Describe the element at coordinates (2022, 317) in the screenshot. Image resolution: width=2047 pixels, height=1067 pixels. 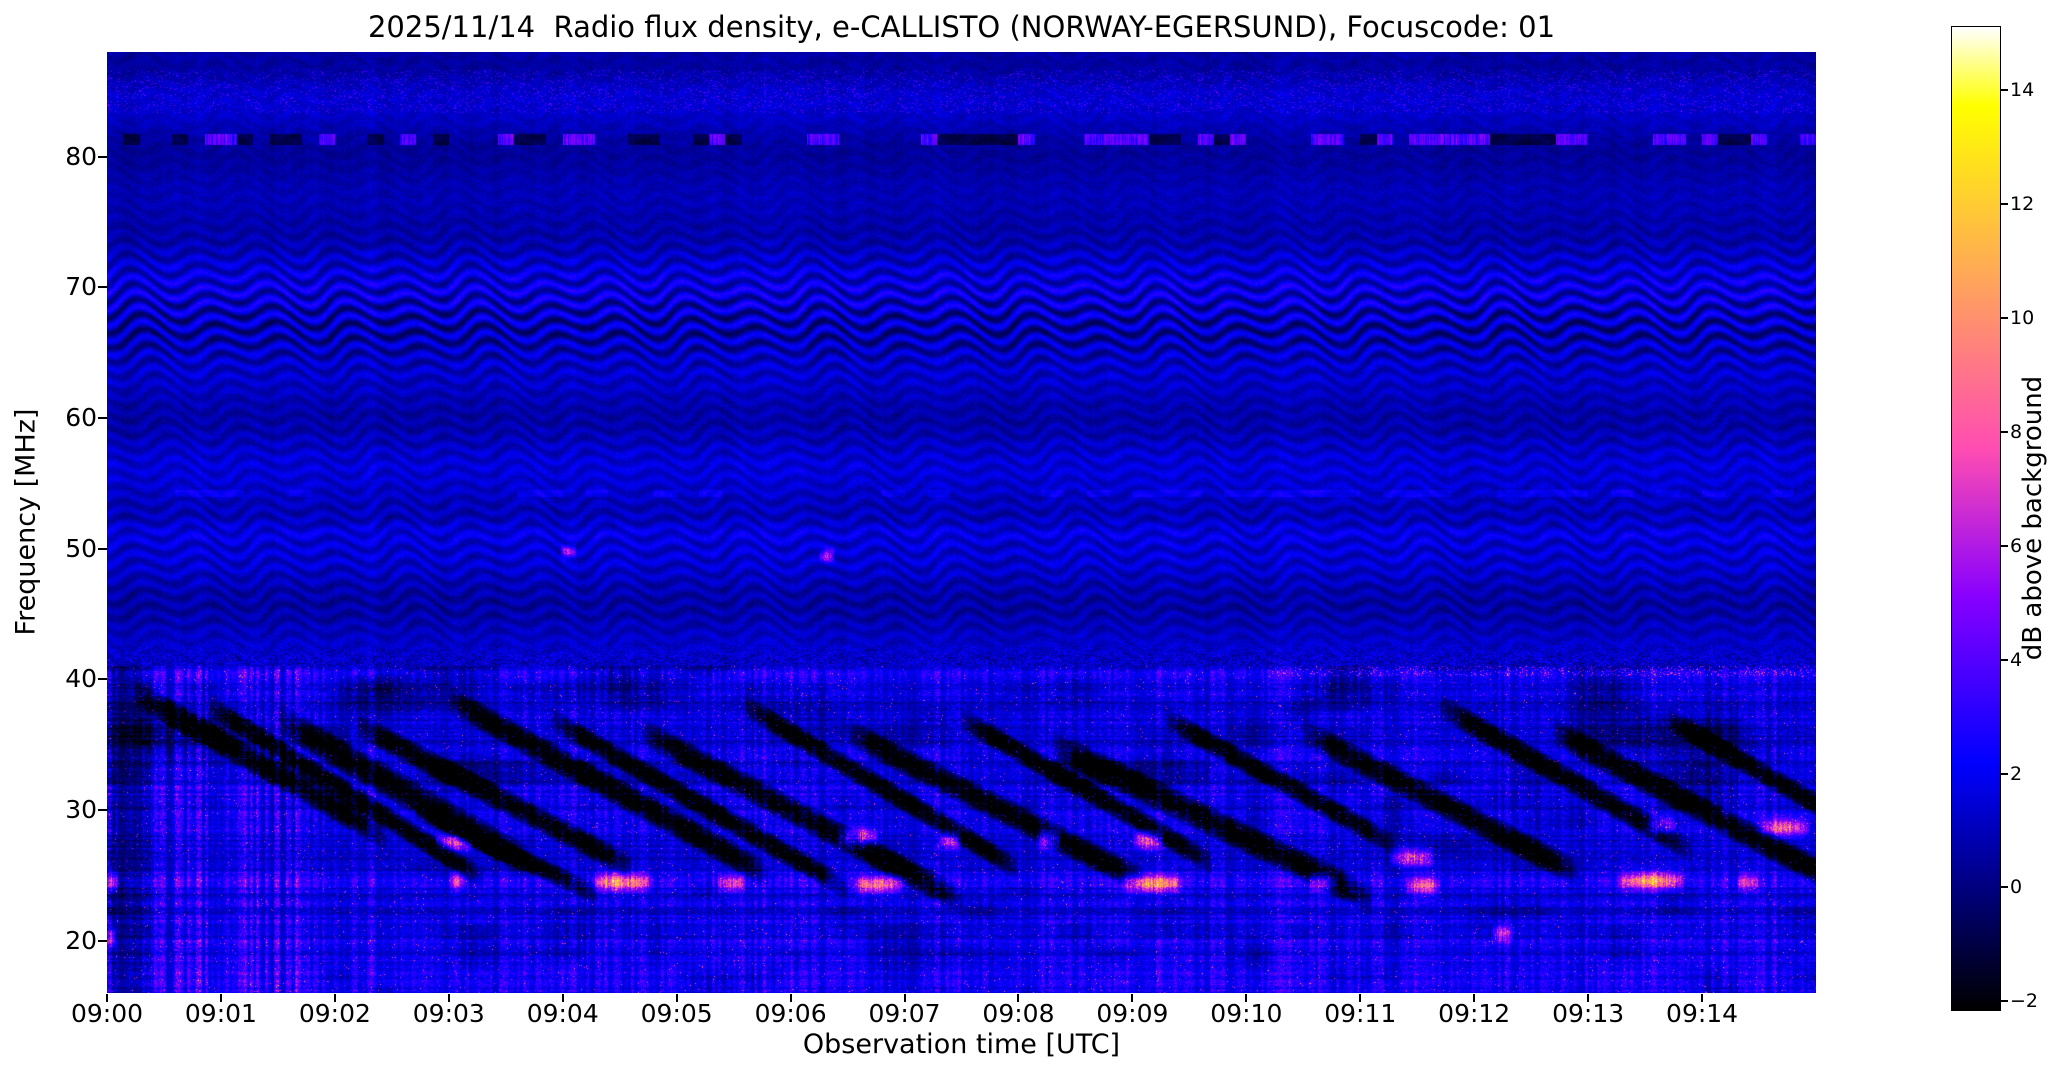
I see `colorbar-tick-label: 10` at that location.